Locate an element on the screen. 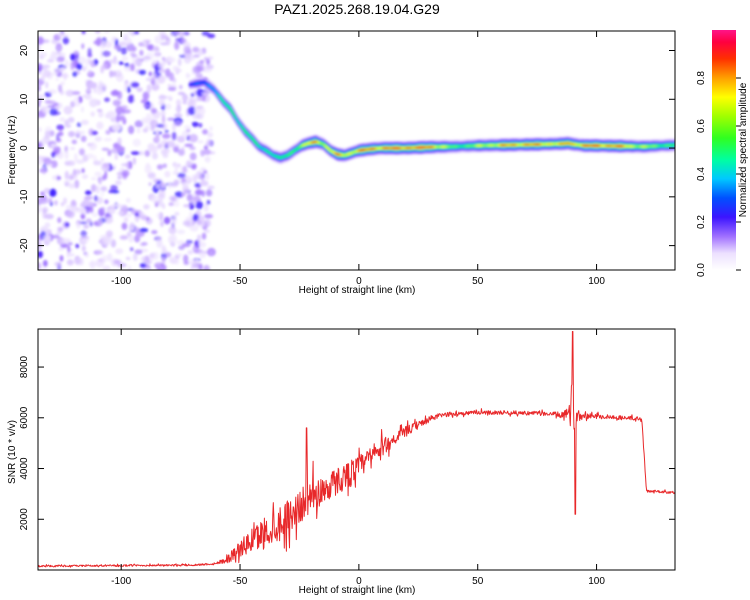 This screenshot has width=750, height=600. colorbar-bar is located at coordinates (724, 150).